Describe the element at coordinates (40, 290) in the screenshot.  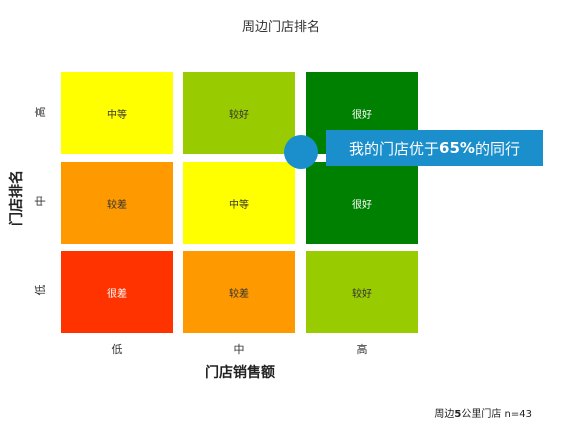
I see `y-tick-low: 低` at that location.